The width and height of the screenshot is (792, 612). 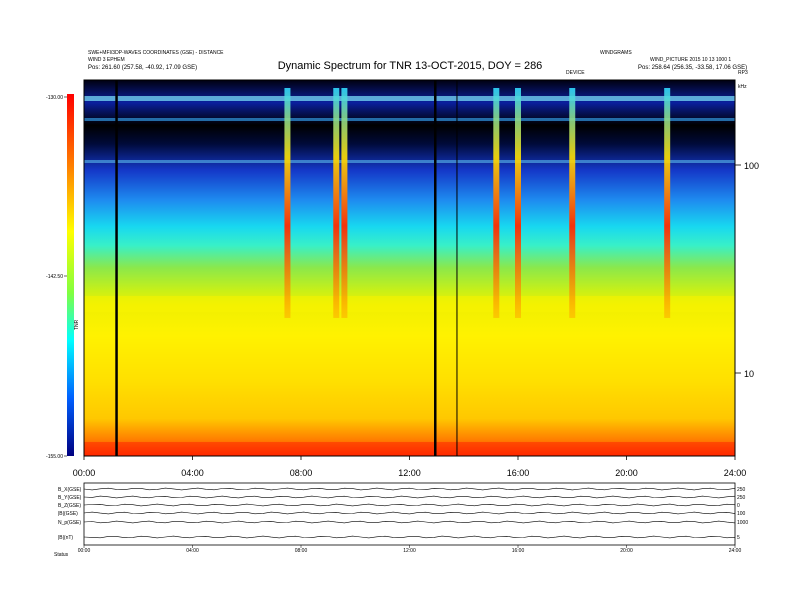 What do you see at coordinates (742, 523) in the screenshot?
I see `bottom-row-right-label: 1000` at bounding box center [742, 523].